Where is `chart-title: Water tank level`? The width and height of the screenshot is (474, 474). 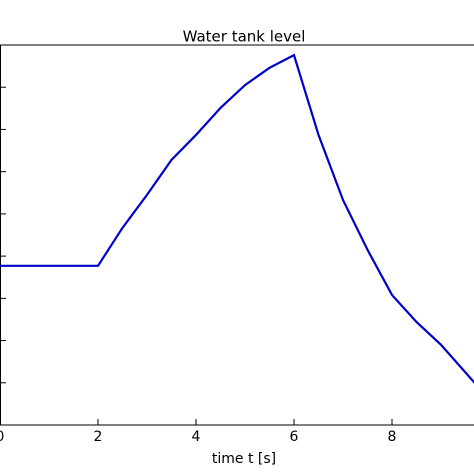
chart-title: Water tank level is located at coordinates (244, 37).